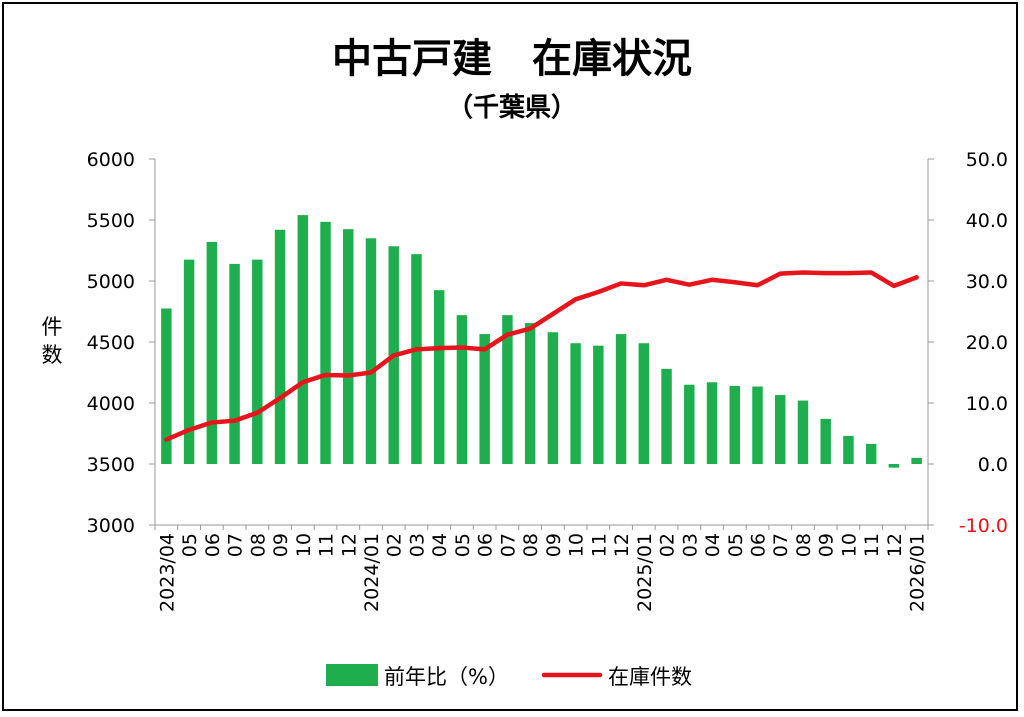  Describe the element at coordinates (983, 526) in the screenshot. I see `right-tick-label-0: -10.0` at that location.